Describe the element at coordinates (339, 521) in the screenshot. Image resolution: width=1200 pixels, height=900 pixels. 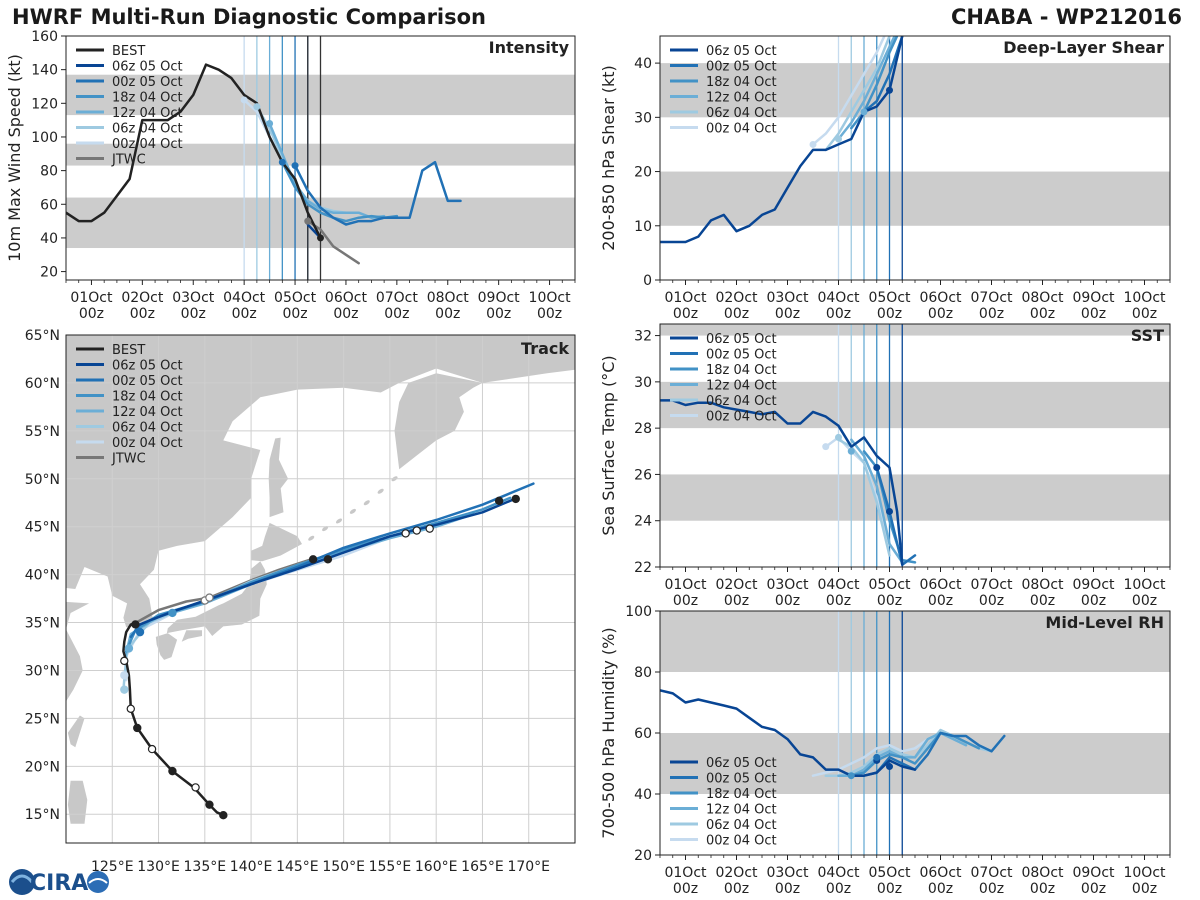
I see `kuril-island` at that location.